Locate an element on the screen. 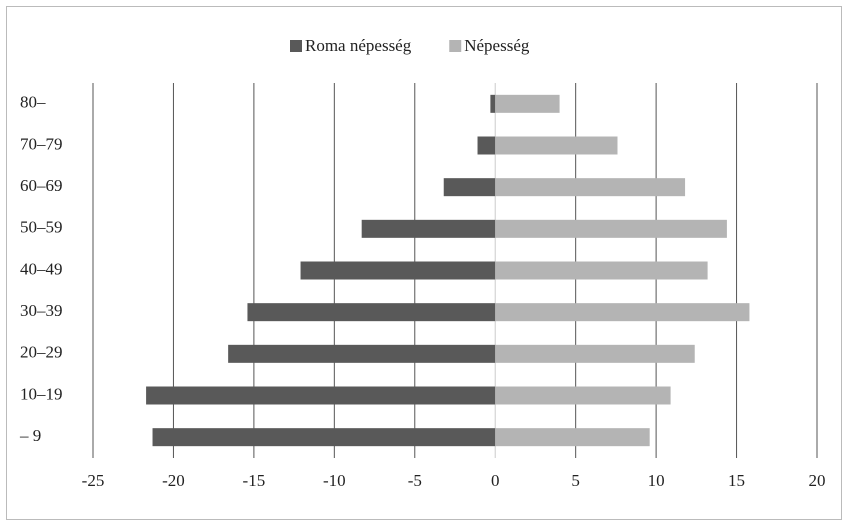  y-tick-label: 40–49 is located at coordinates (41, 268).